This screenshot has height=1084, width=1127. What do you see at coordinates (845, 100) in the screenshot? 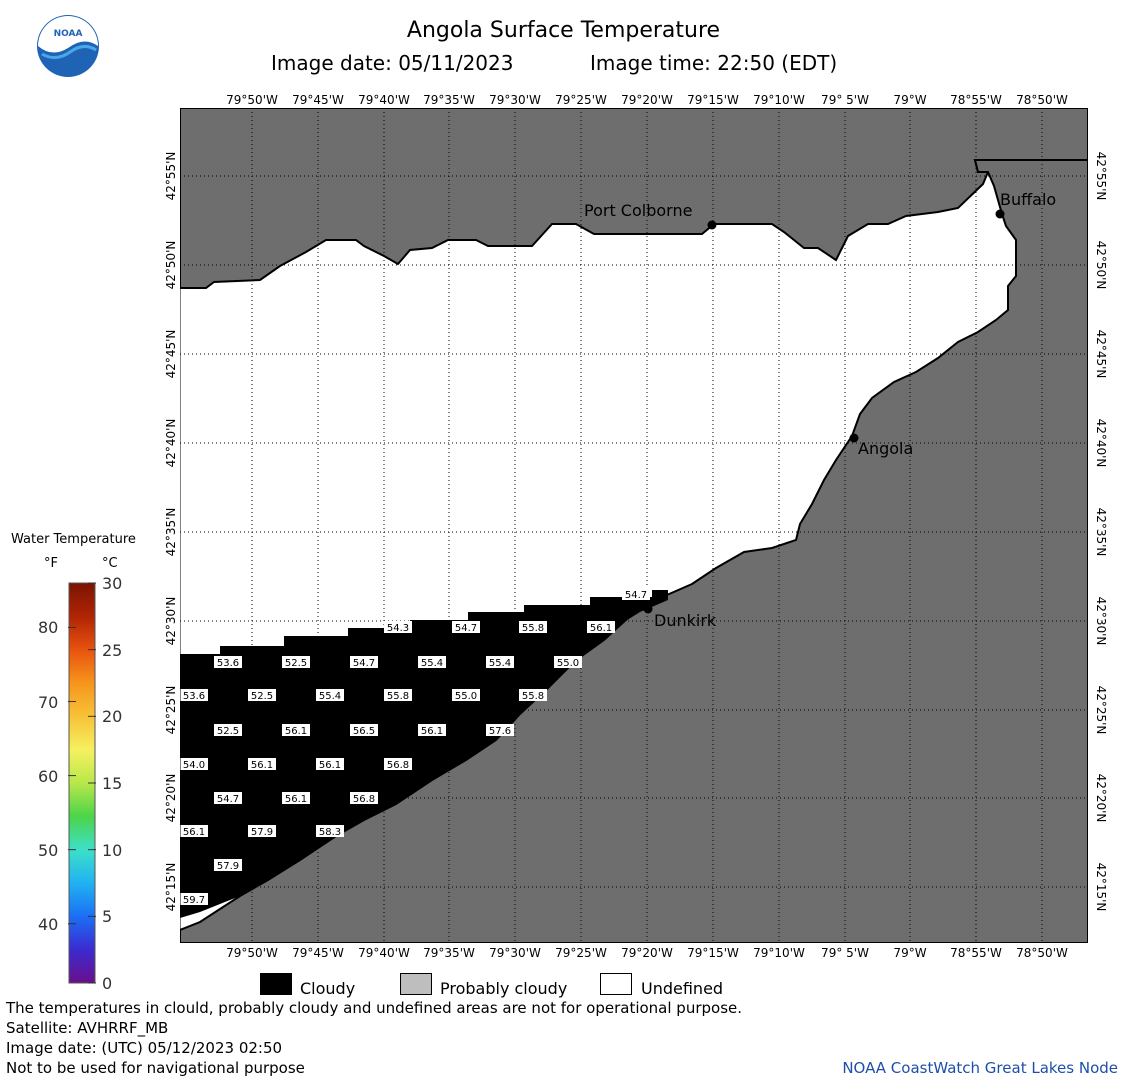
I see `longitude-label: 79° 5'W` at bounding box center [845, 100].